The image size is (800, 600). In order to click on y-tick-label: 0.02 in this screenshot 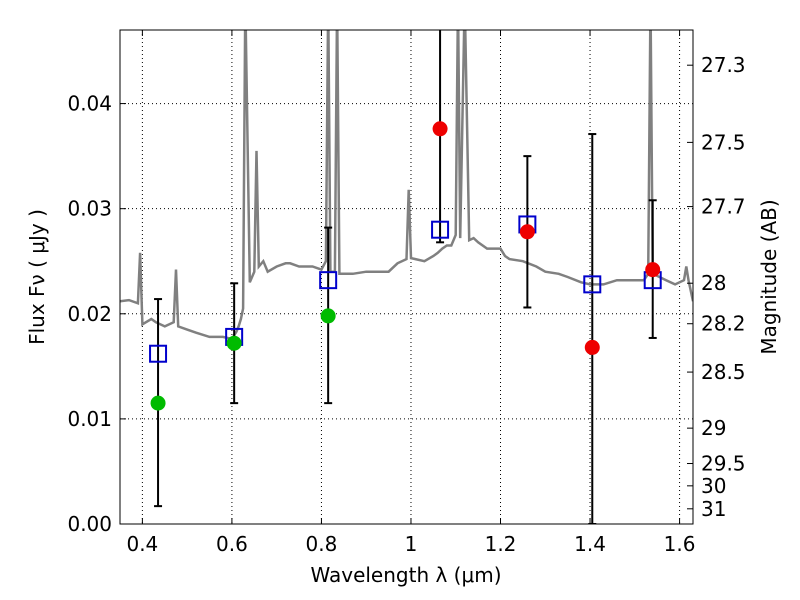, I will do `click(89, 314)`.